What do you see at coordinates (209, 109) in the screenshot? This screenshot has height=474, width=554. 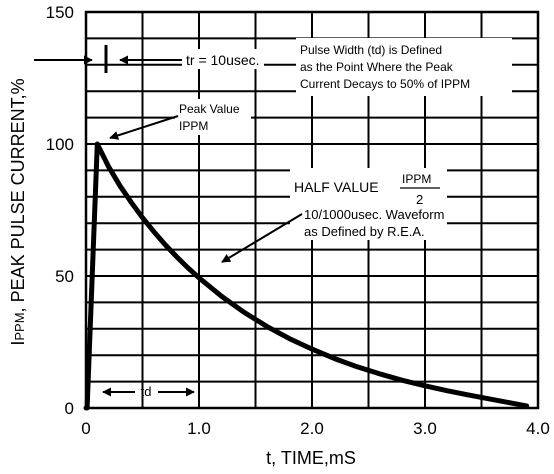 I see `peak-value-line-1: Peak Value` at bounding box center [209, 109].